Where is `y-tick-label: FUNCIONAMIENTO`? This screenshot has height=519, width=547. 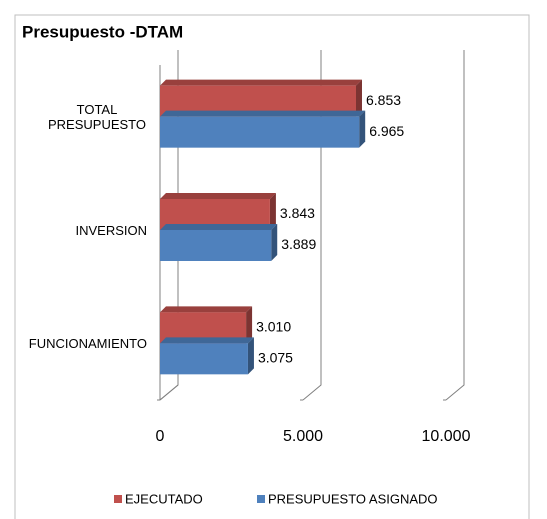
y-tick-label: FUNCIONAMIENTO is located at coordinates (88, 343).